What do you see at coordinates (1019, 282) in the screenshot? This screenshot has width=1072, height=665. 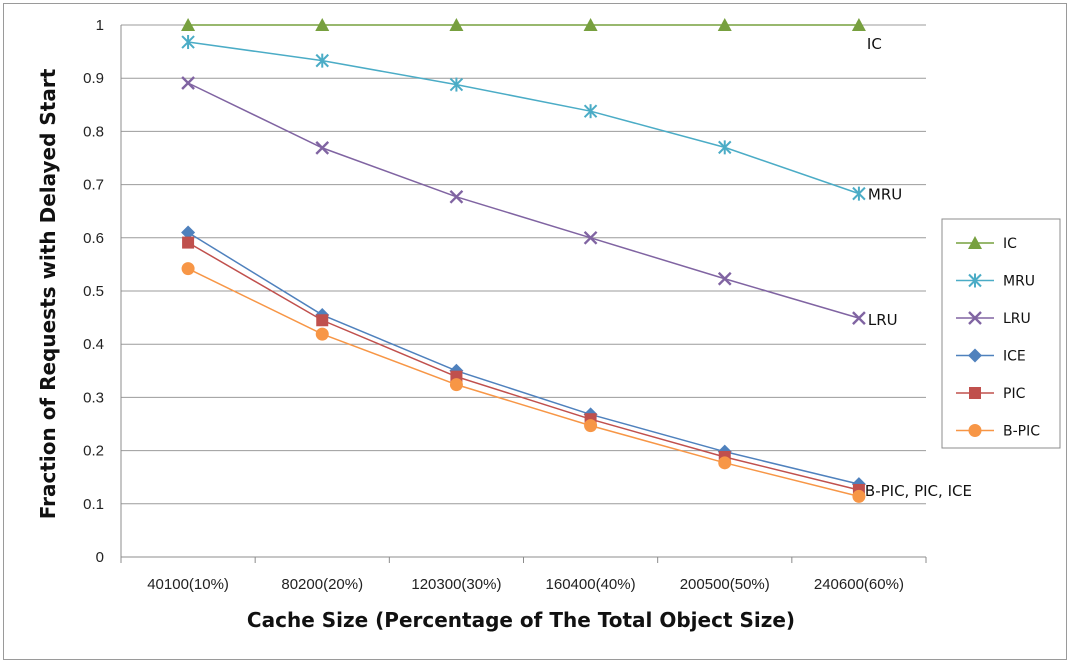 I see `legend-label: MRU` at bounding box center [1019, 282].